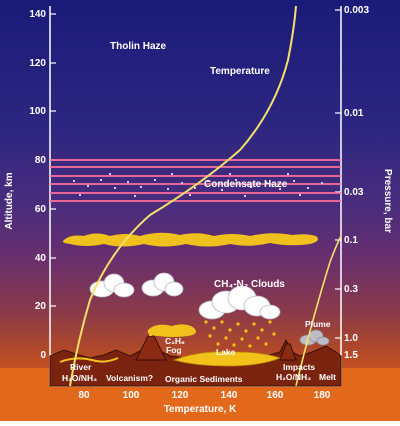 The height and width of the screenshot is (426, 400). Describe the element at coordinates (40, 306) in the screenshot. I see `y-tick-20: 20` at that location.